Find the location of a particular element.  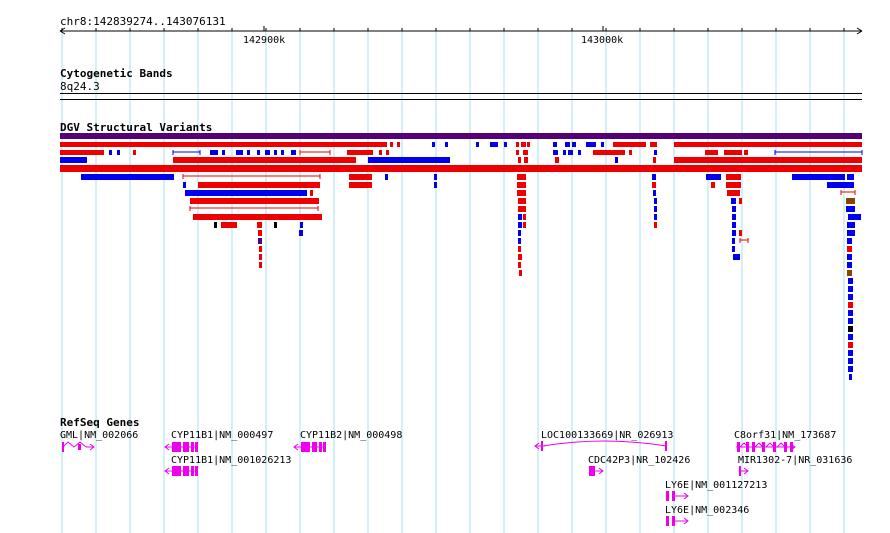

refseq-track is located at coordinates (429, 483).